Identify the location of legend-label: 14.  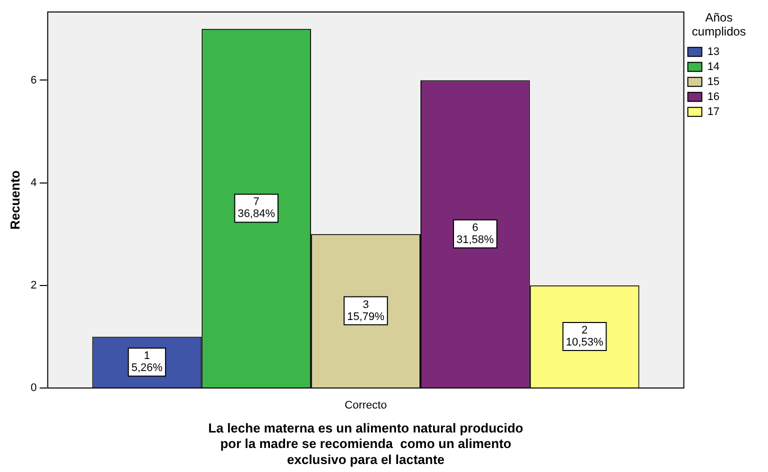
(725, 66).